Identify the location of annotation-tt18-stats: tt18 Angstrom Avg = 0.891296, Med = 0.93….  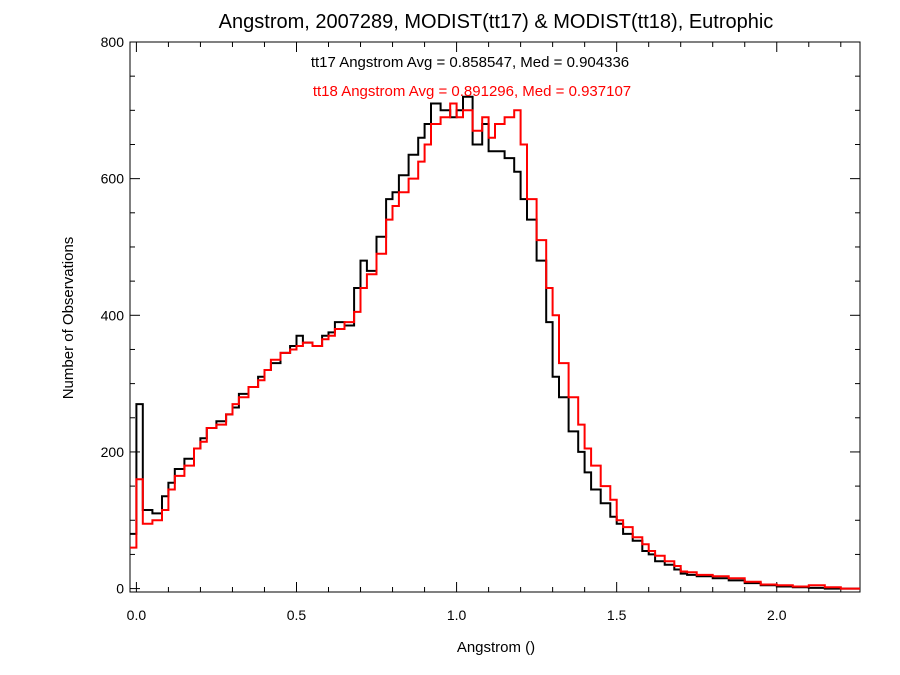
(472, 91).